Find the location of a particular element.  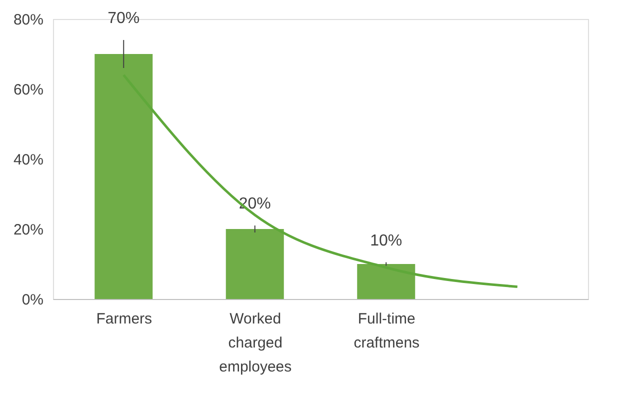

y-tick-label: 60% is located at coordinates (28, 90).